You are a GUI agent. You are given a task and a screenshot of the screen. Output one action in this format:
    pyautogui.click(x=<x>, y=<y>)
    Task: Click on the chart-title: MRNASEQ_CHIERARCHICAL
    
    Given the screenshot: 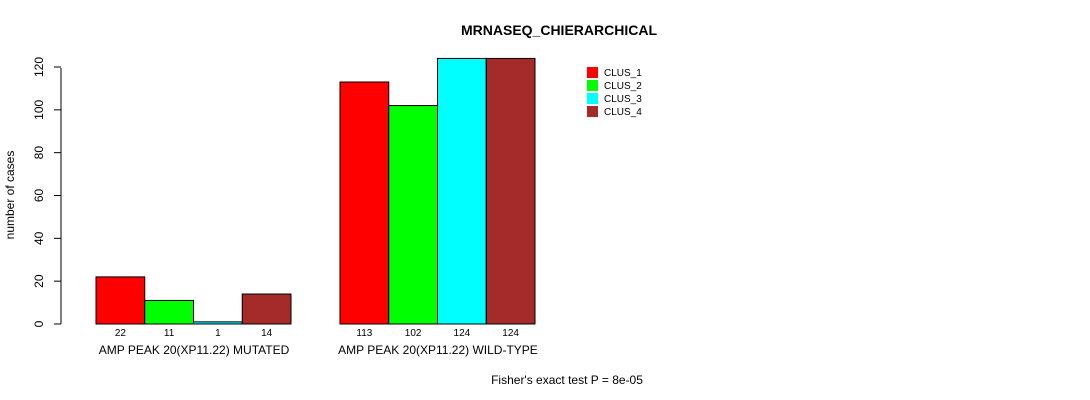 What is the action you would take?
    pyautogui.click(x=559, y=30)
    